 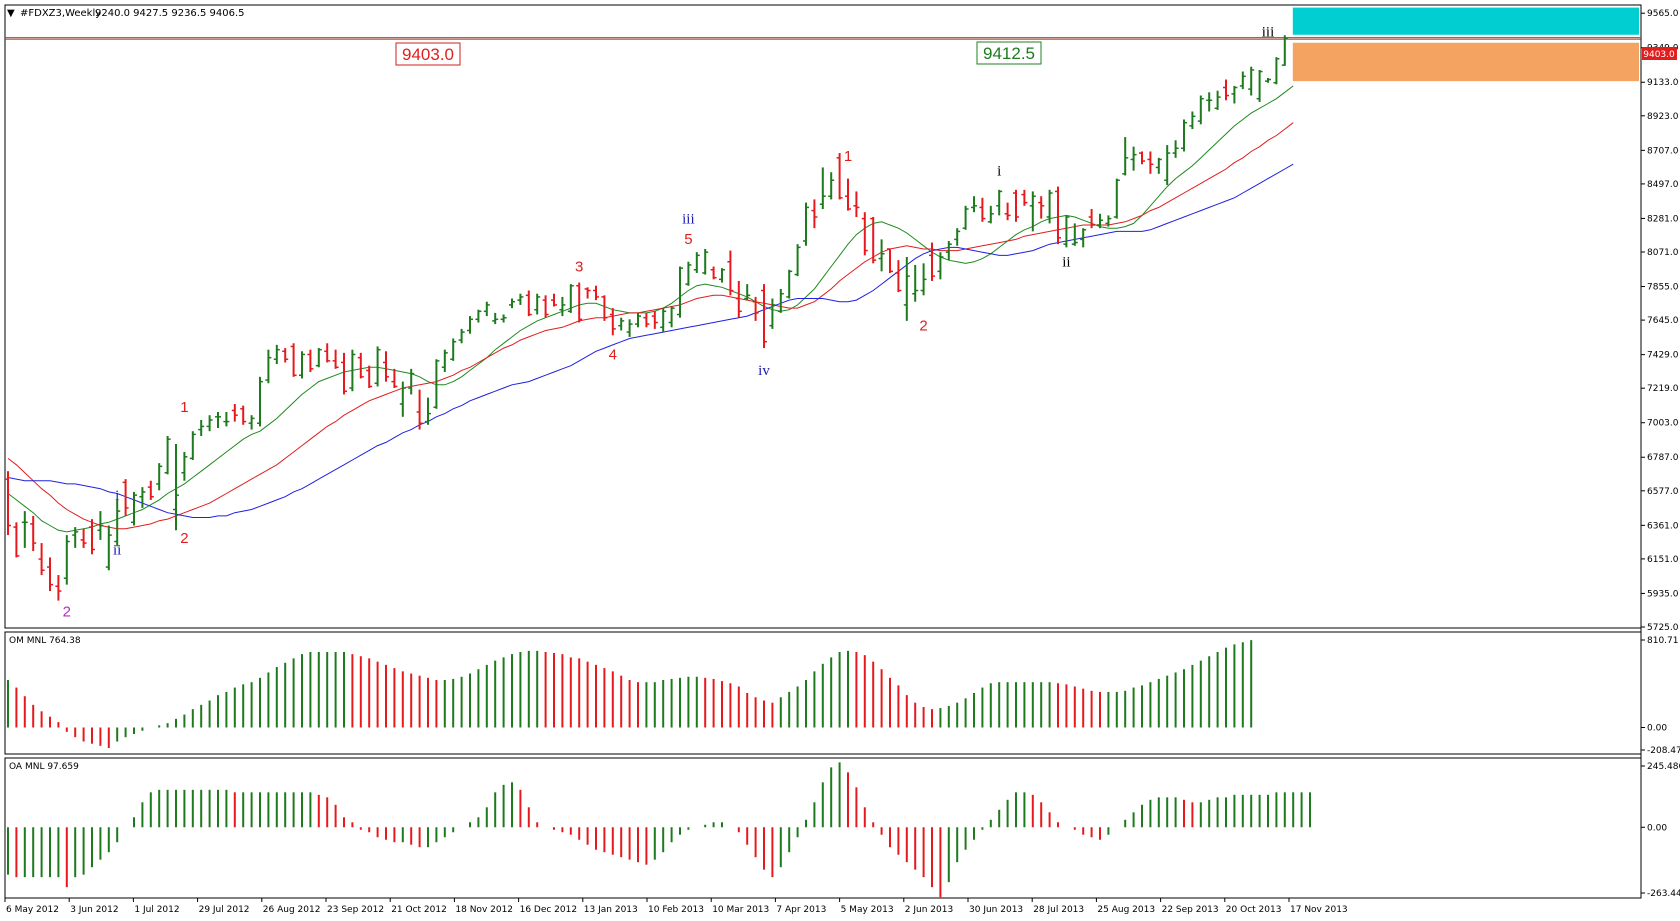 What do you see at coordinates (60, 13) in the screenshot?
I see `symbol-label: #FDXZ3,Weekly` at bounding box center [60, 13].